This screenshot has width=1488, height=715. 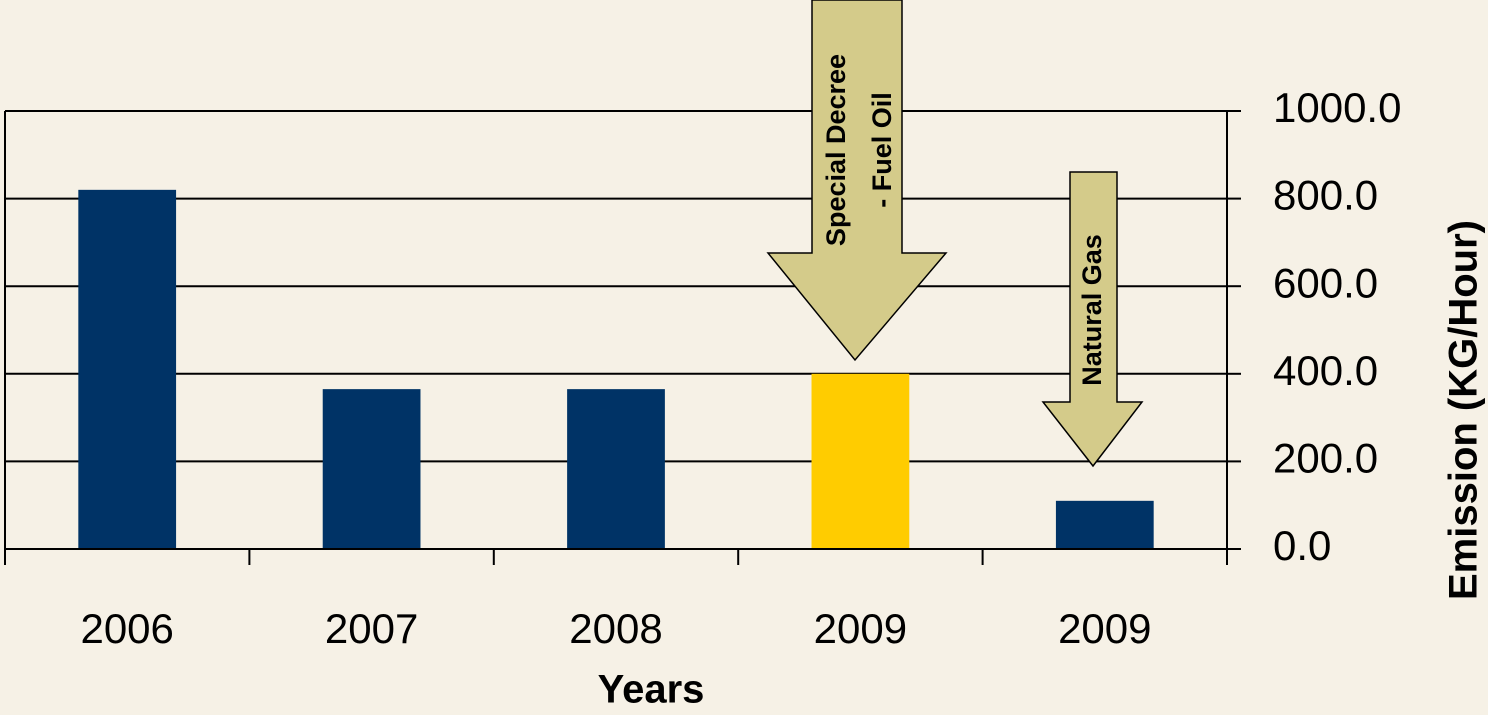 I want to click on x-axis-title: Years, so click(x=651, y=690).